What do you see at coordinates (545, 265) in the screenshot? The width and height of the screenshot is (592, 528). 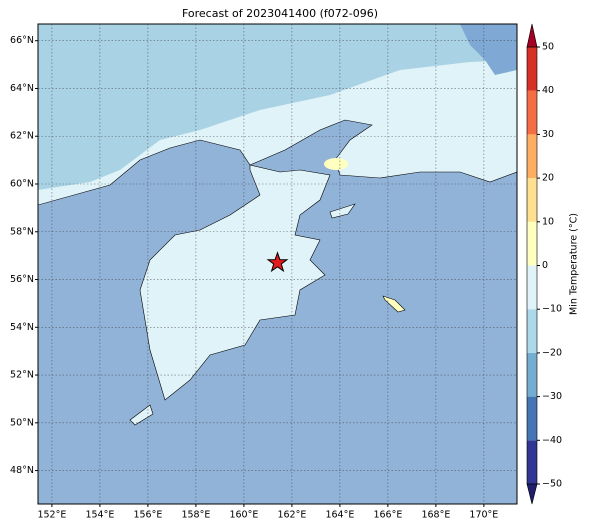 I see `colorbar-tick-label: 0` at bounding box center [545, 265].